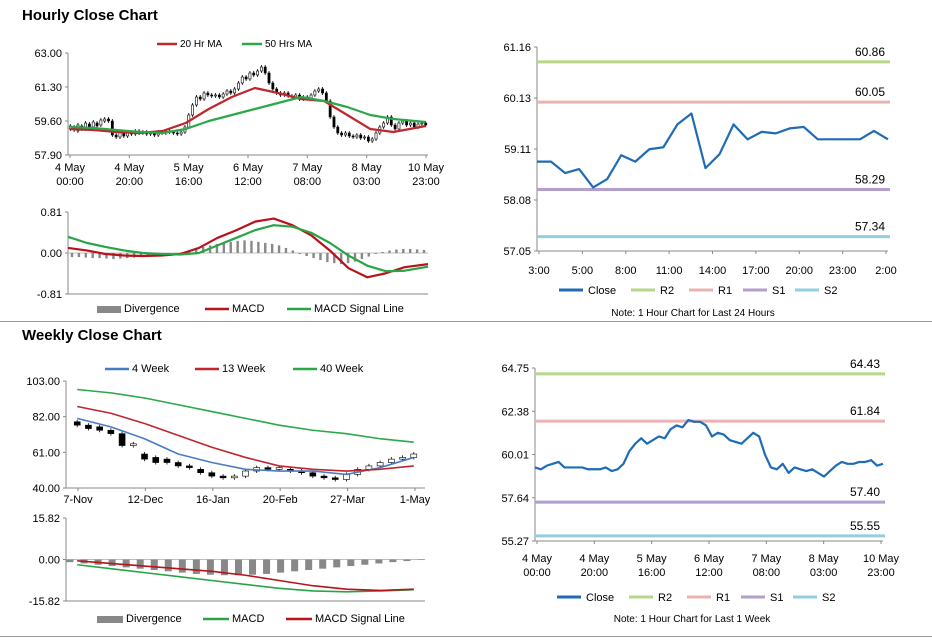 This screenshot has height=641, width=932. I want to click on x-tick-label: 23:00, so click(426, 182).